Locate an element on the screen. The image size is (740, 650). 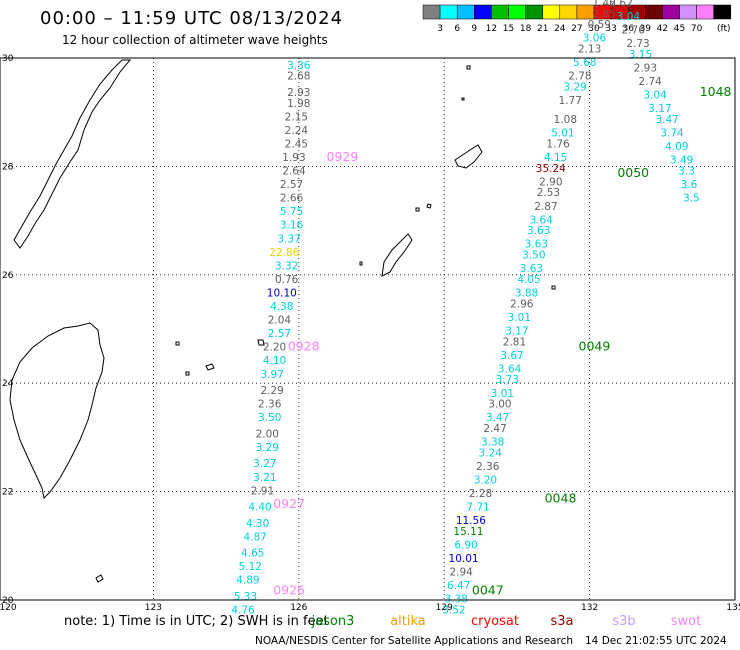
wave-height-value: 3.37 is located at coordinates (288, 239).